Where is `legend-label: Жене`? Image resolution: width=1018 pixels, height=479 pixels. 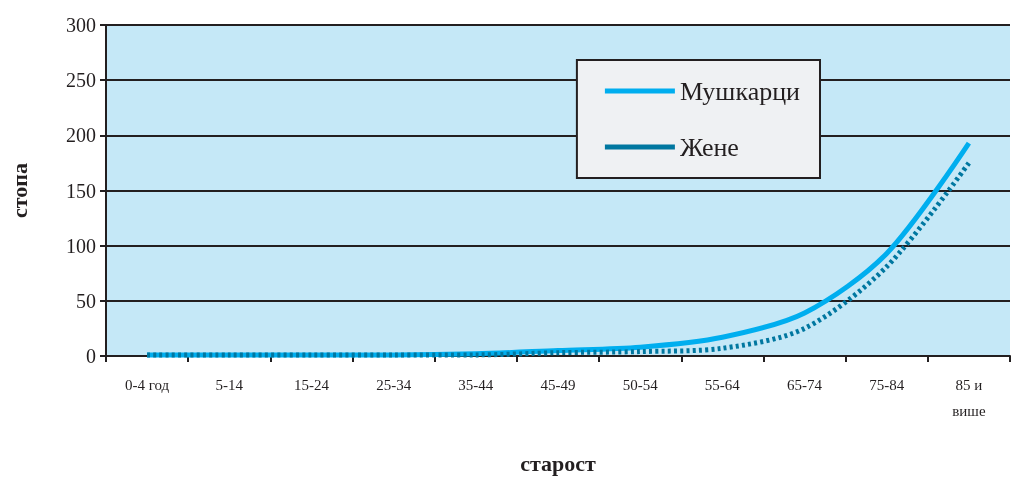
legend-label: Жене is located at coordinates (709, 147).